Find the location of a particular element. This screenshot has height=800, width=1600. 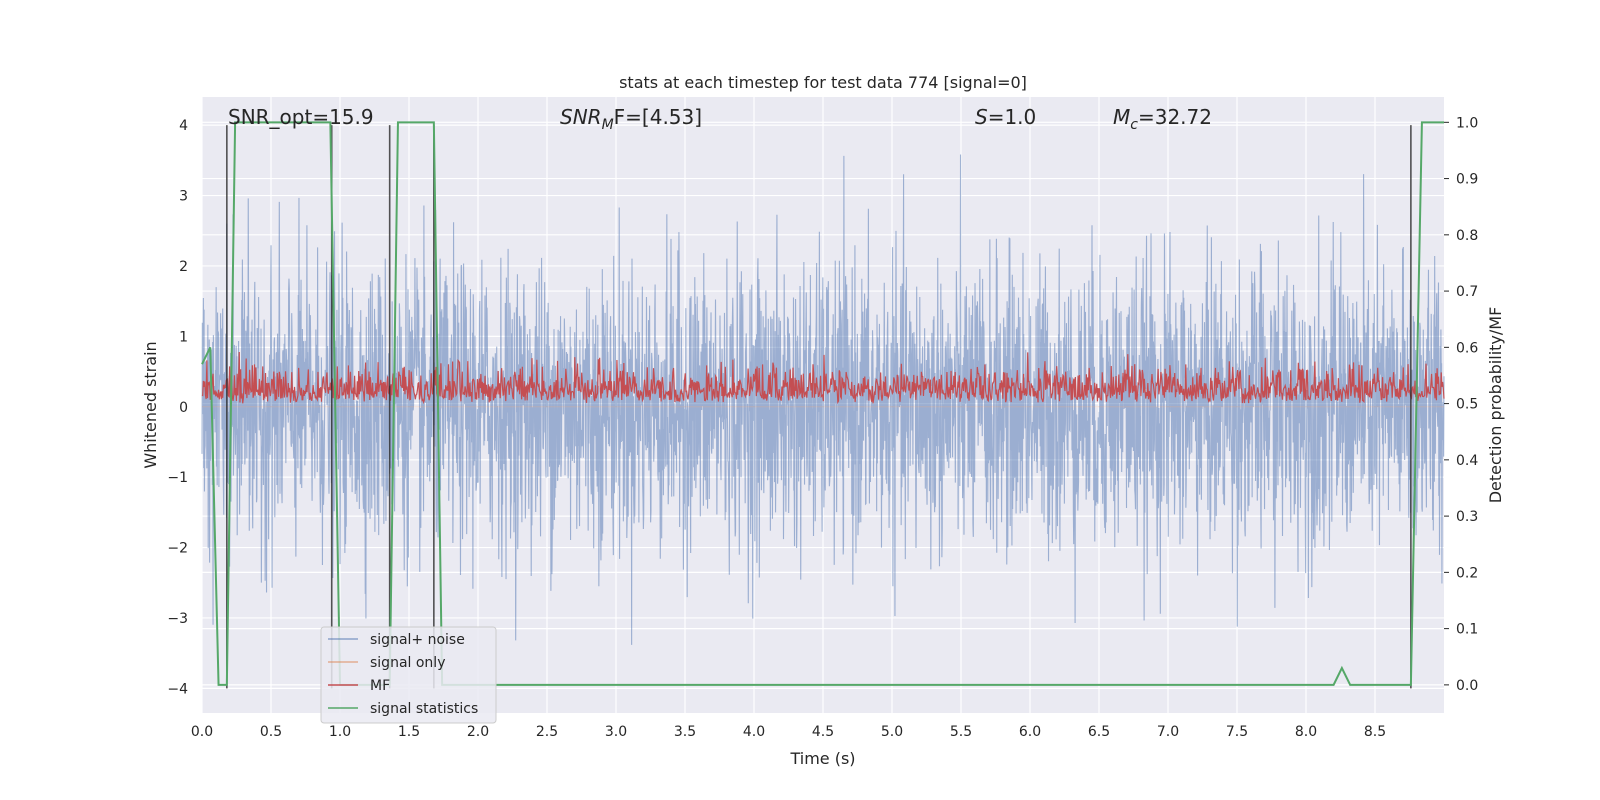

snr-mf-rest: F=[4.53] is located at coordinates (658, 117).